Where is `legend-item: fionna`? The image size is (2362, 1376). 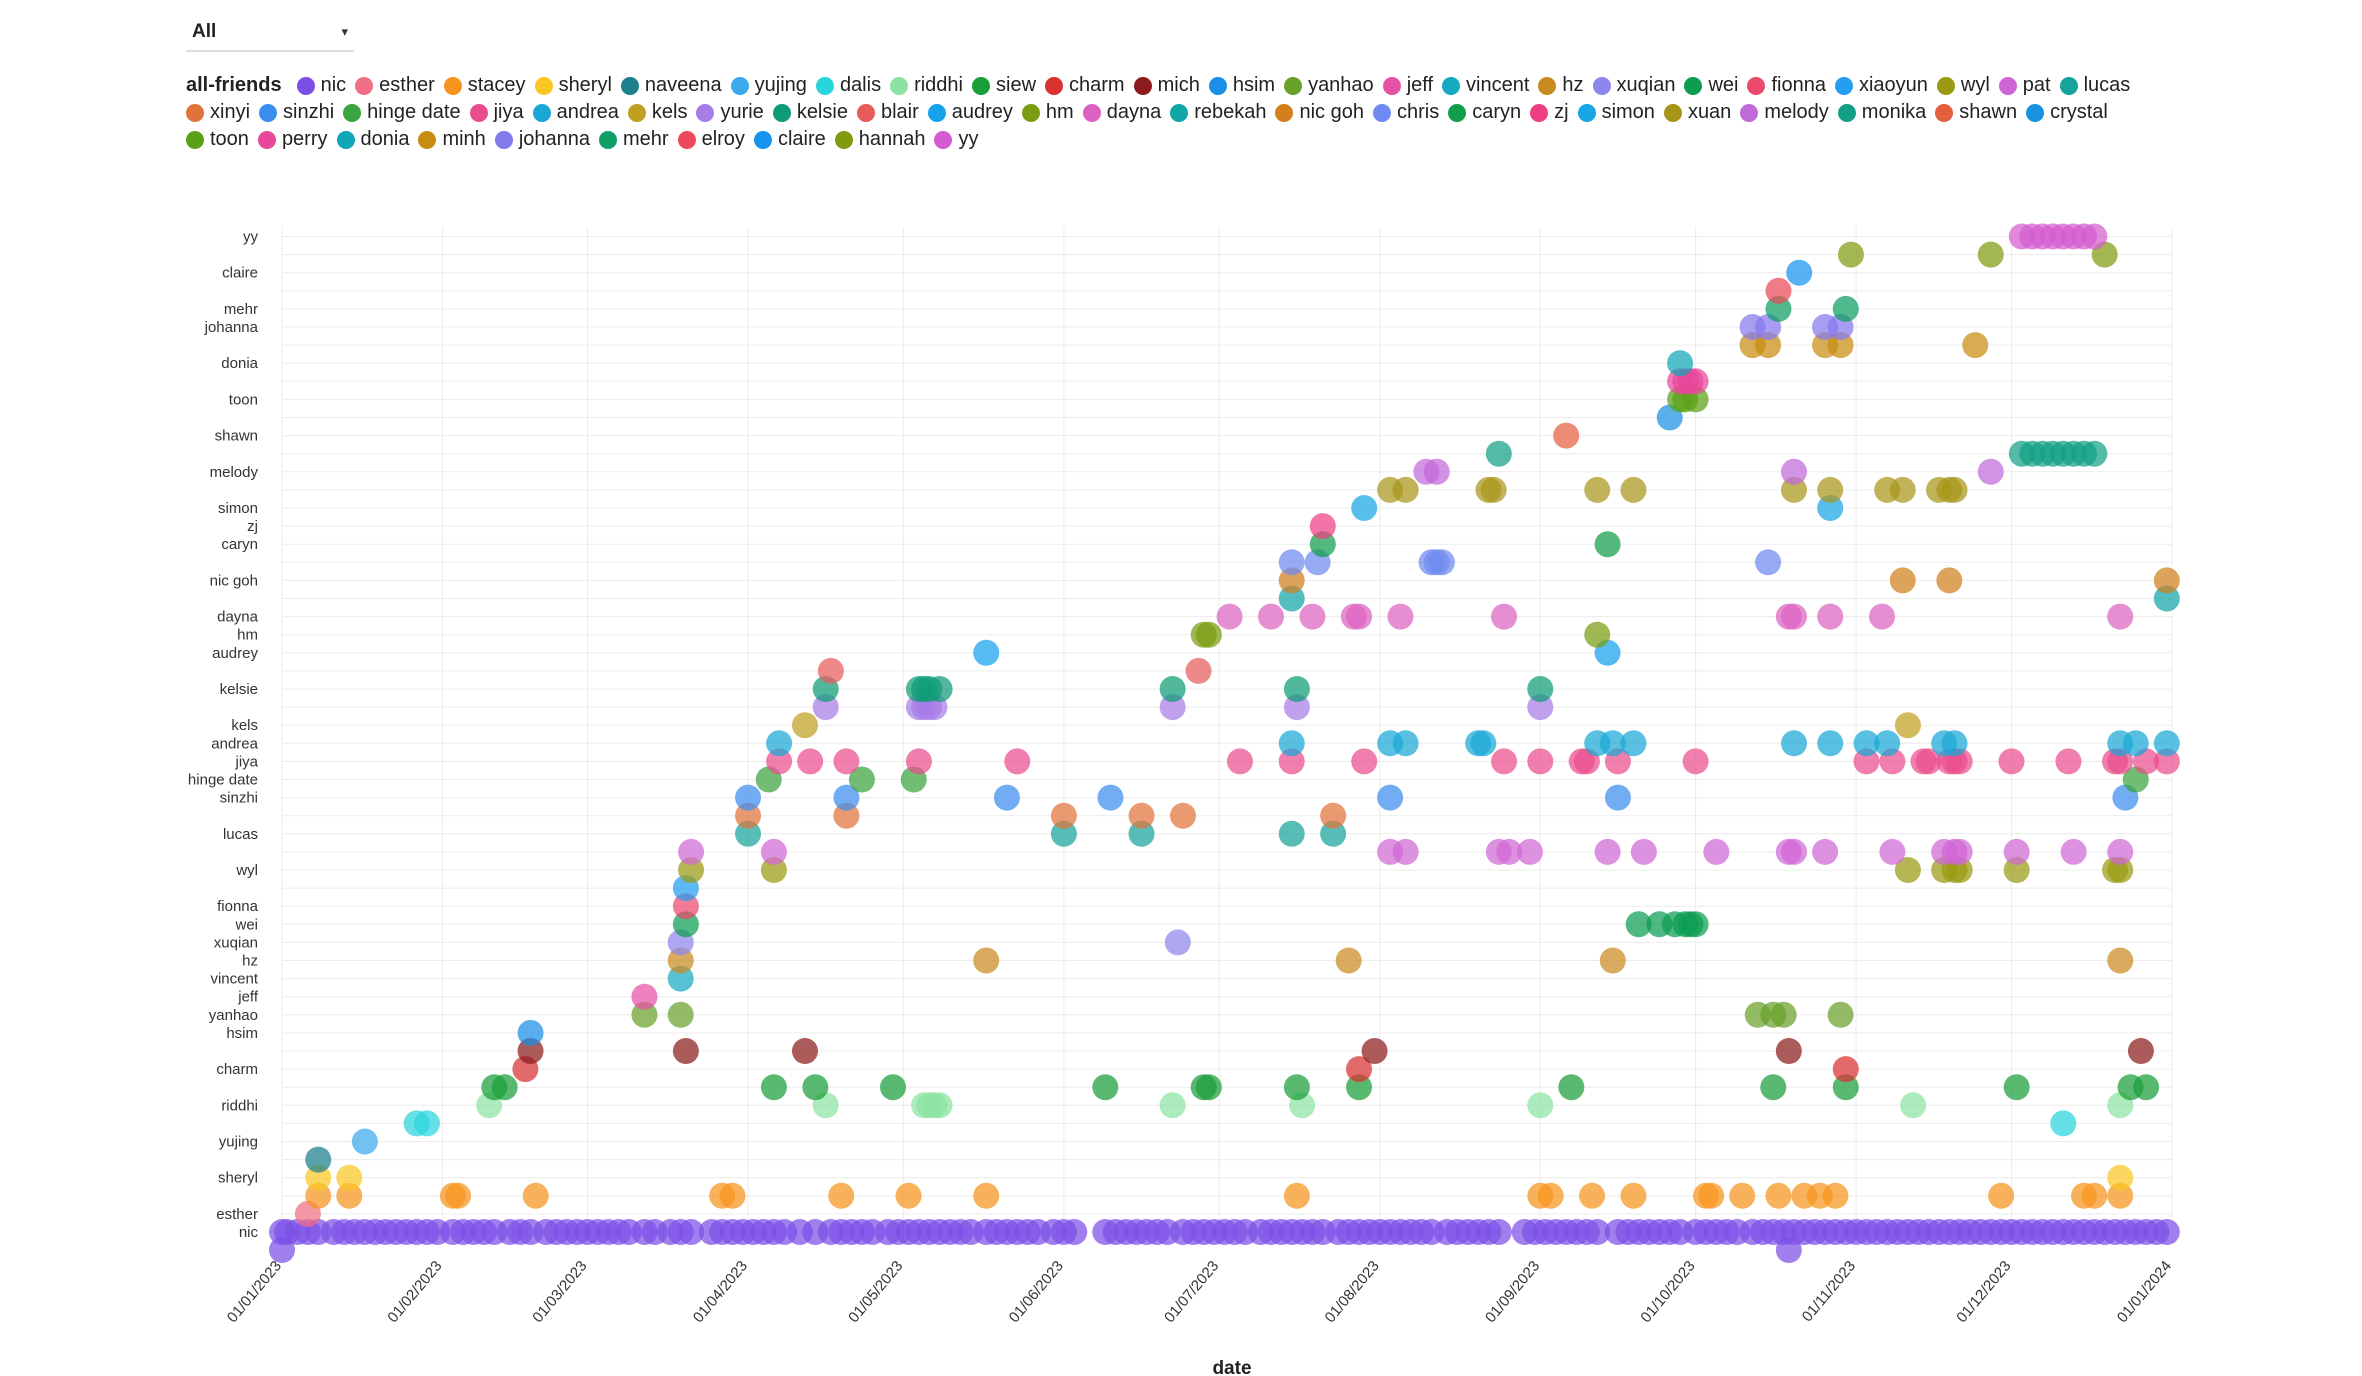 legend-item: fionna is located at coordinates (1786, 85).